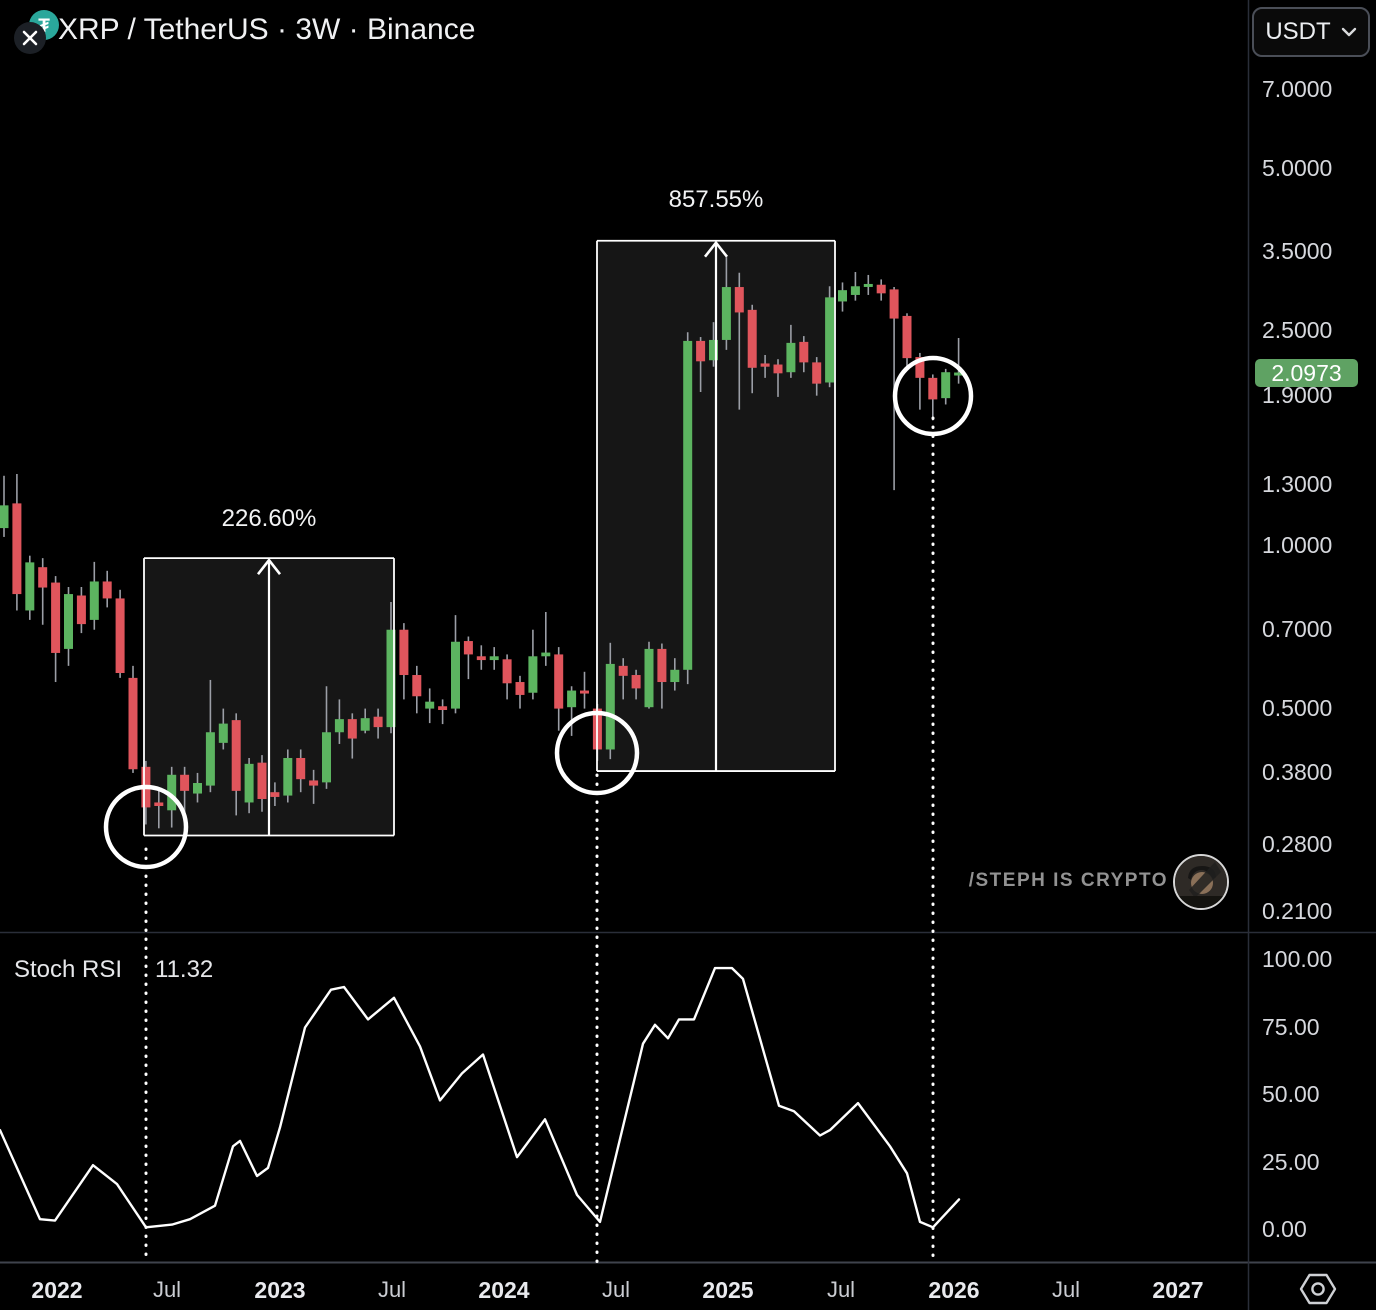 This screenshot has width=1376, height=1310. I want to click on currency-dropdown: USDT, so click(1311, 32).